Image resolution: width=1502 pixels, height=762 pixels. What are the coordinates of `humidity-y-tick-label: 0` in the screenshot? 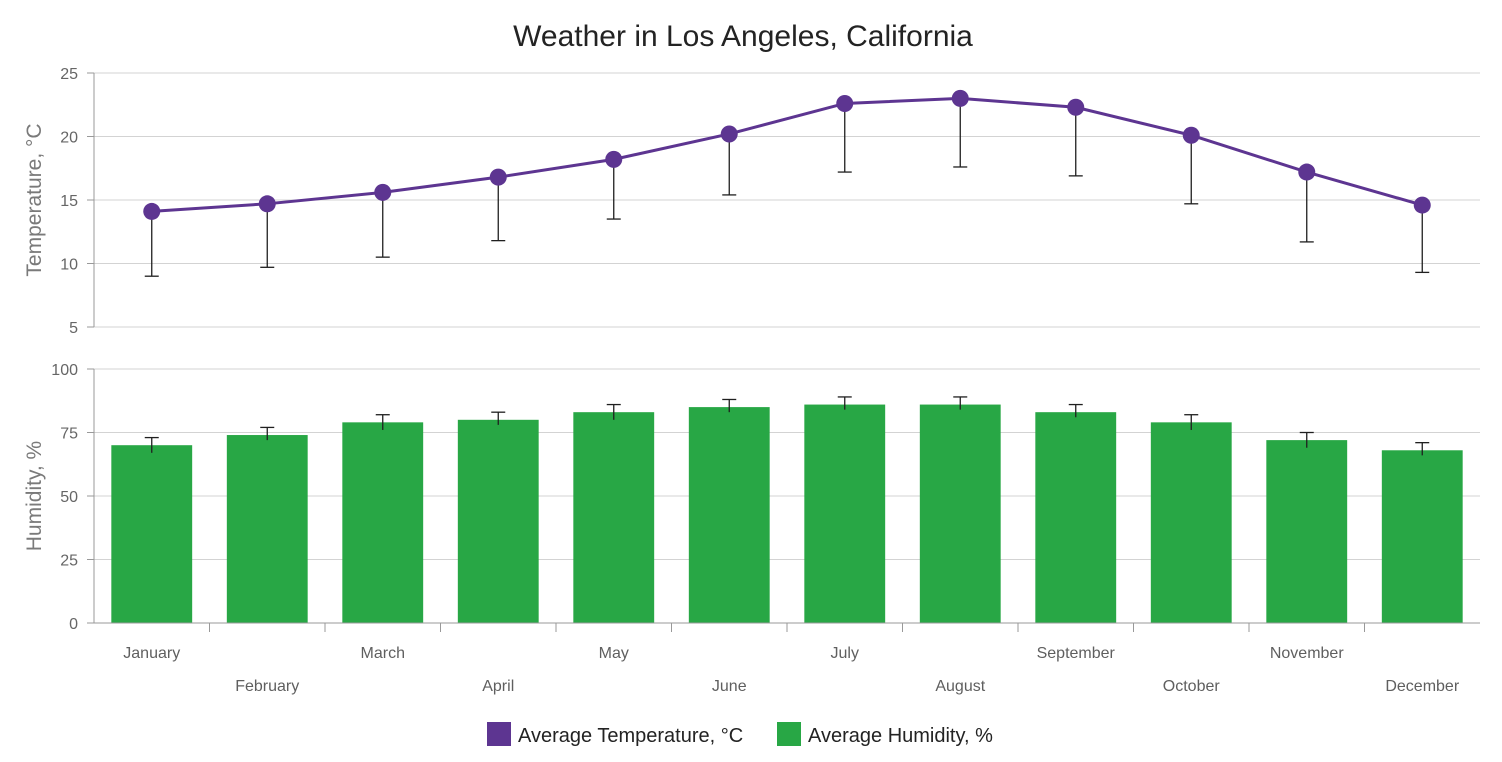 It's located at (73, 624).